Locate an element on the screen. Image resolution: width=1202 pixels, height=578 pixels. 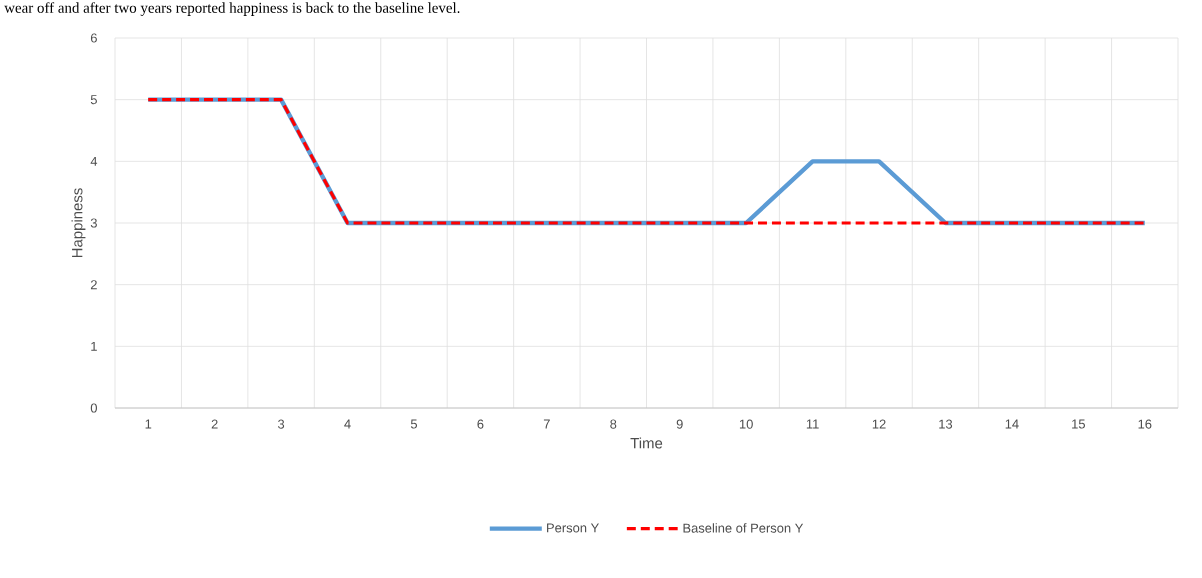
y-tick-label: 6 is located at coordinates (93, 38).